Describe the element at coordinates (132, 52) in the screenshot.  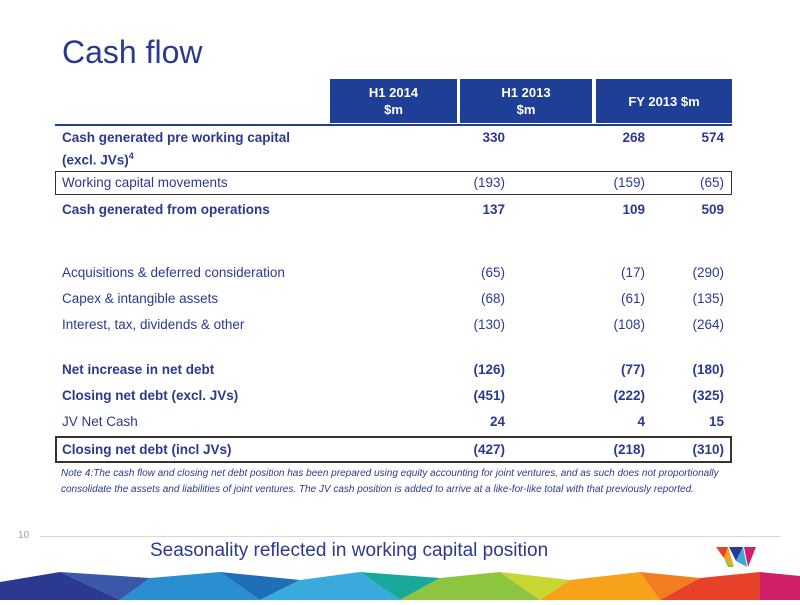
I see `page-title: Cash flow` at that location.